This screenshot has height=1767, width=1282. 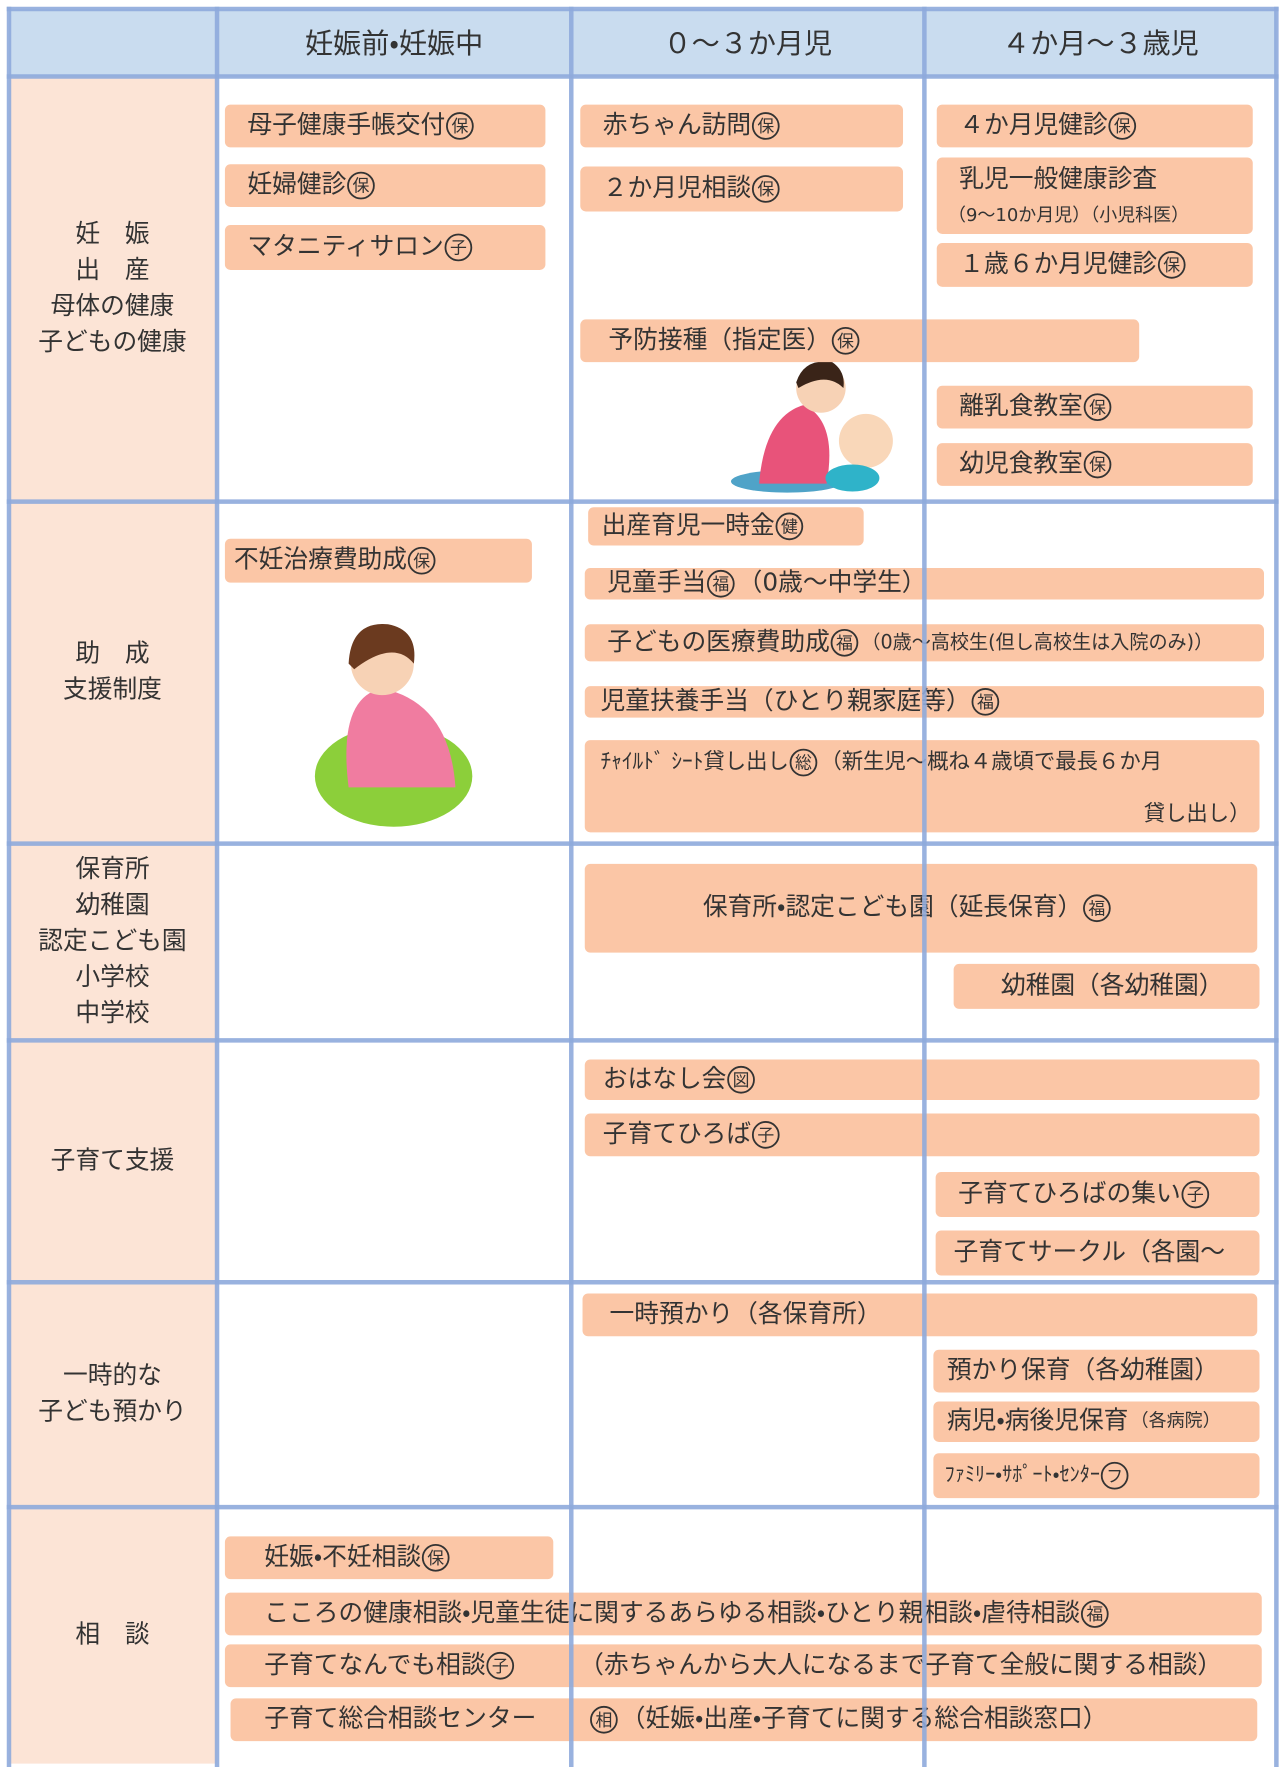 I want to click on category-label: 小学校, so click(x=112, y=976).